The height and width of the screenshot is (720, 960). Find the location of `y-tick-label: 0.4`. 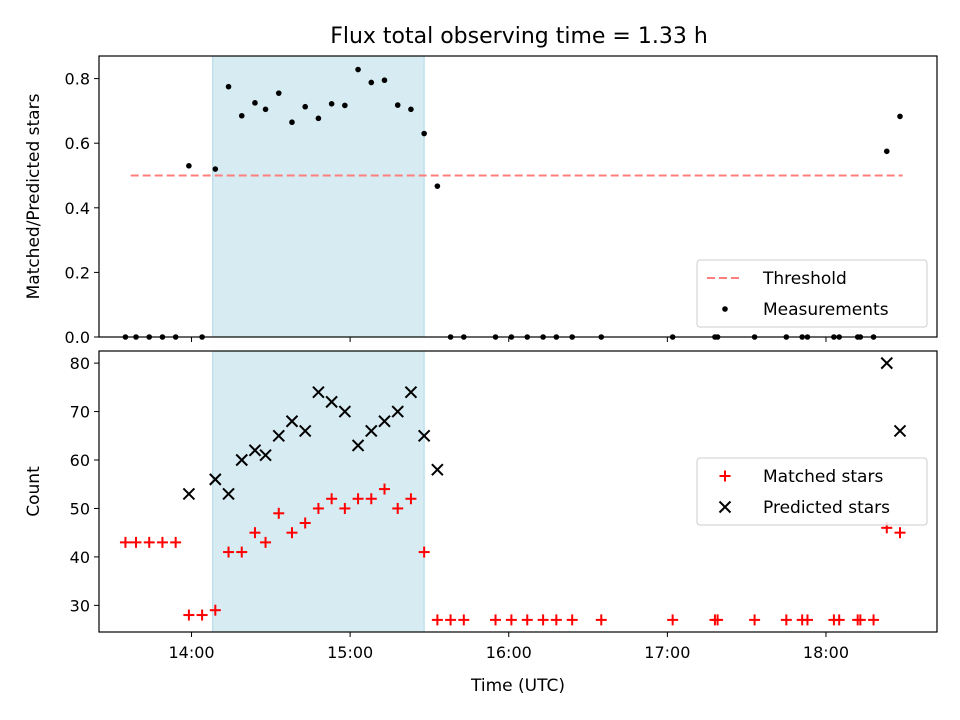

y-tick-label: 0.4 is located at coordinates (77, 208).